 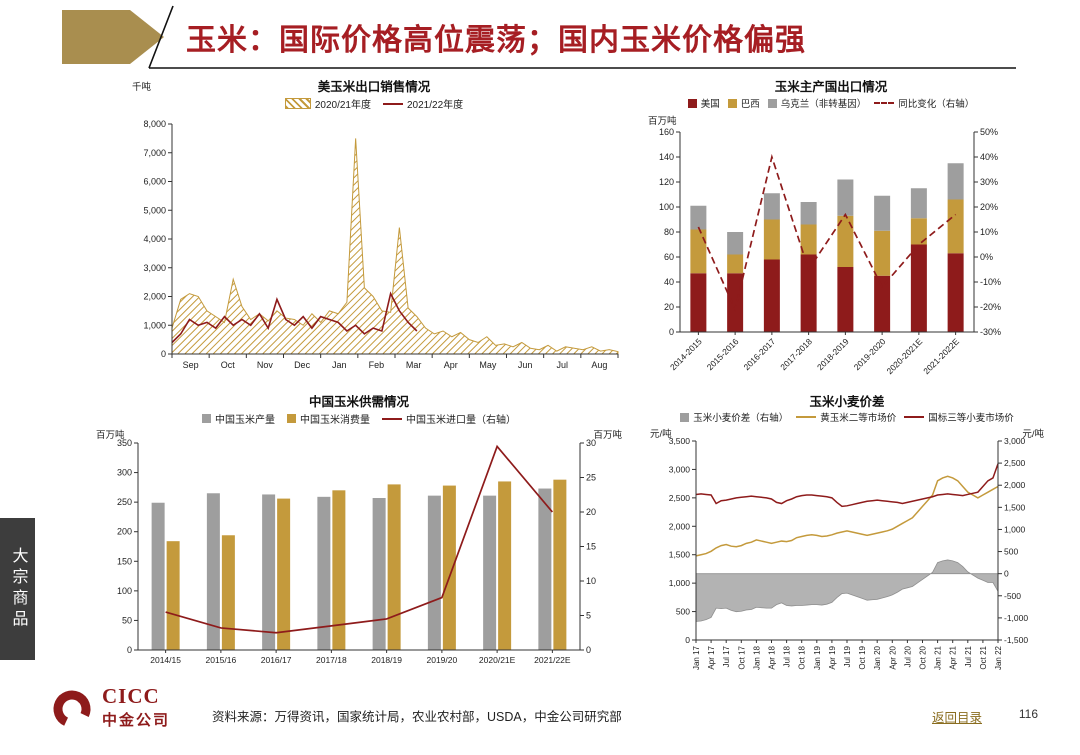 What do you see at coordinates (1016, 640) in the screenshot?
I see `svg-text: -1,500` at bounding box center [1016, 640].